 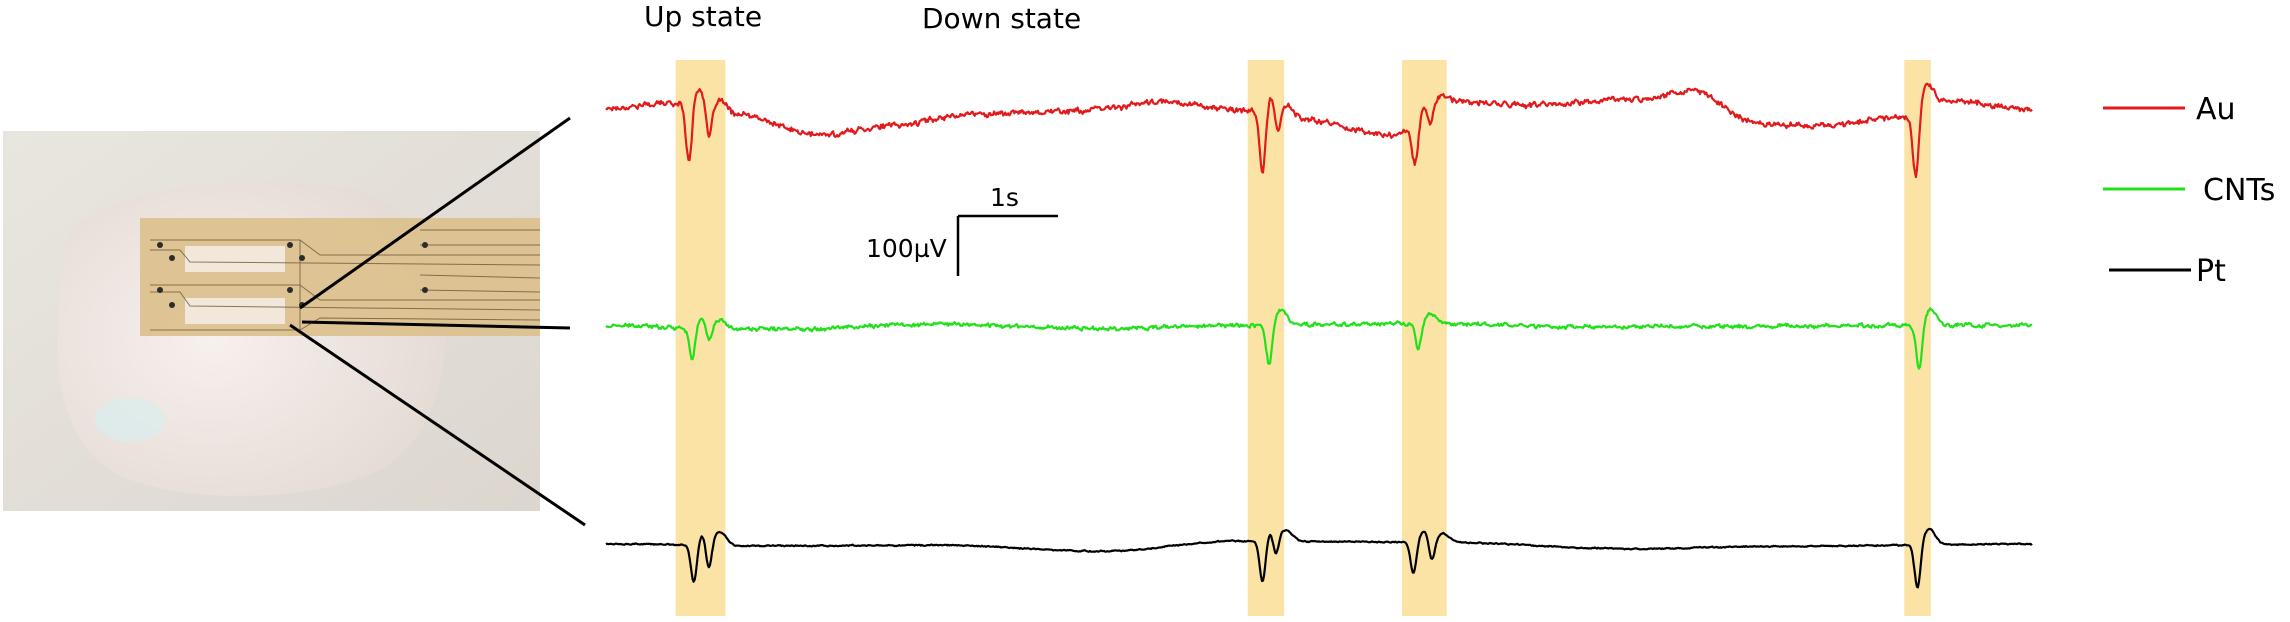 What do you see at coordinates (906, 248) in the screenshot?
I see `scale-bar-voltage-label: 100µV` at bounding box center [906, 248].